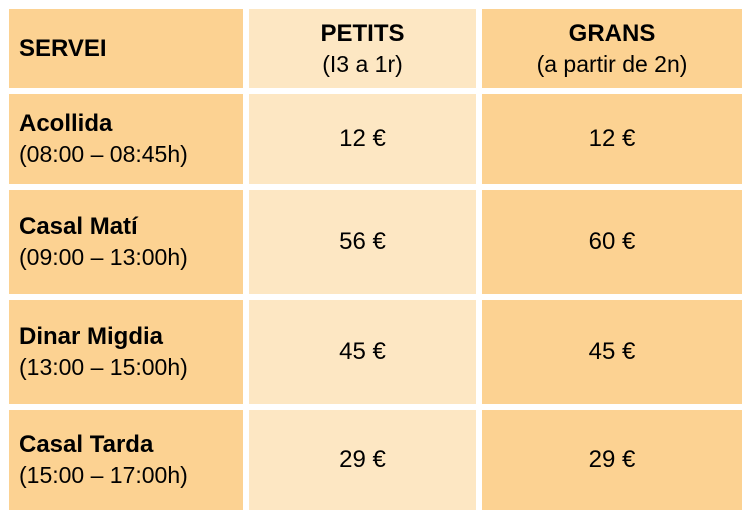 Image resolution: width=751 pixels, height=513 pixels. I want to click on price-grans-dinar-migdia: 45 €, so click(612, 352).